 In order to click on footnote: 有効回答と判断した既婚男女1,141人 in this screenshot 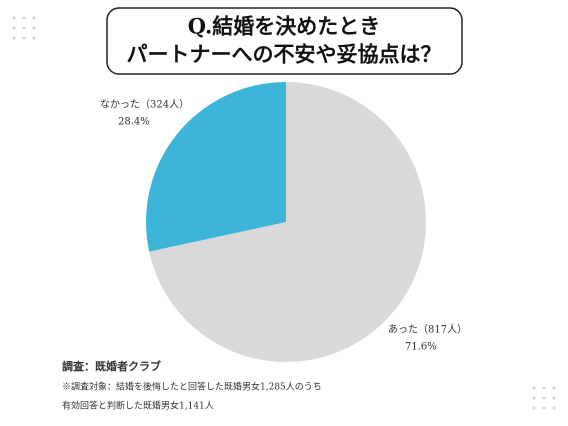, I will do `click(138, 406)`.